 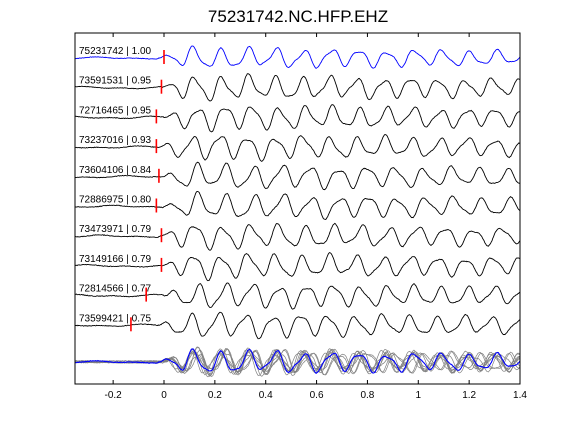 I want to click on trace-73473971: 73473971 | 0.79, so click(x=297, y=236).